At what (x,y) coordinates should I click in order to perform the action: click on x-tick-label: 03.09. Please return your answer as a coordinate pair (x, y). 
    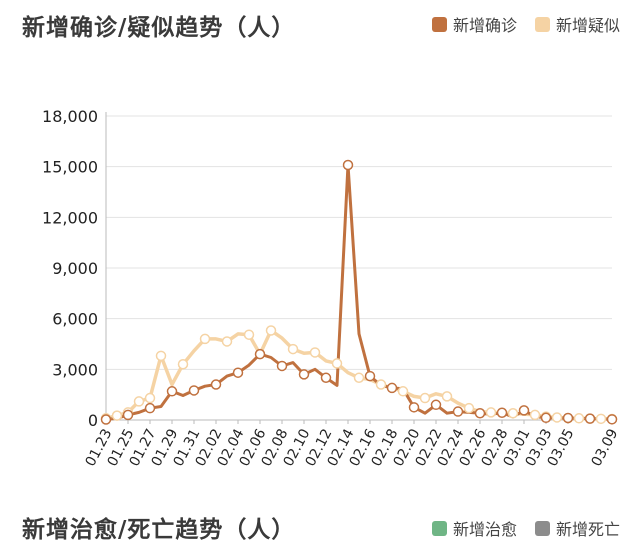
    Looking at the image, I should click on (605, 447).